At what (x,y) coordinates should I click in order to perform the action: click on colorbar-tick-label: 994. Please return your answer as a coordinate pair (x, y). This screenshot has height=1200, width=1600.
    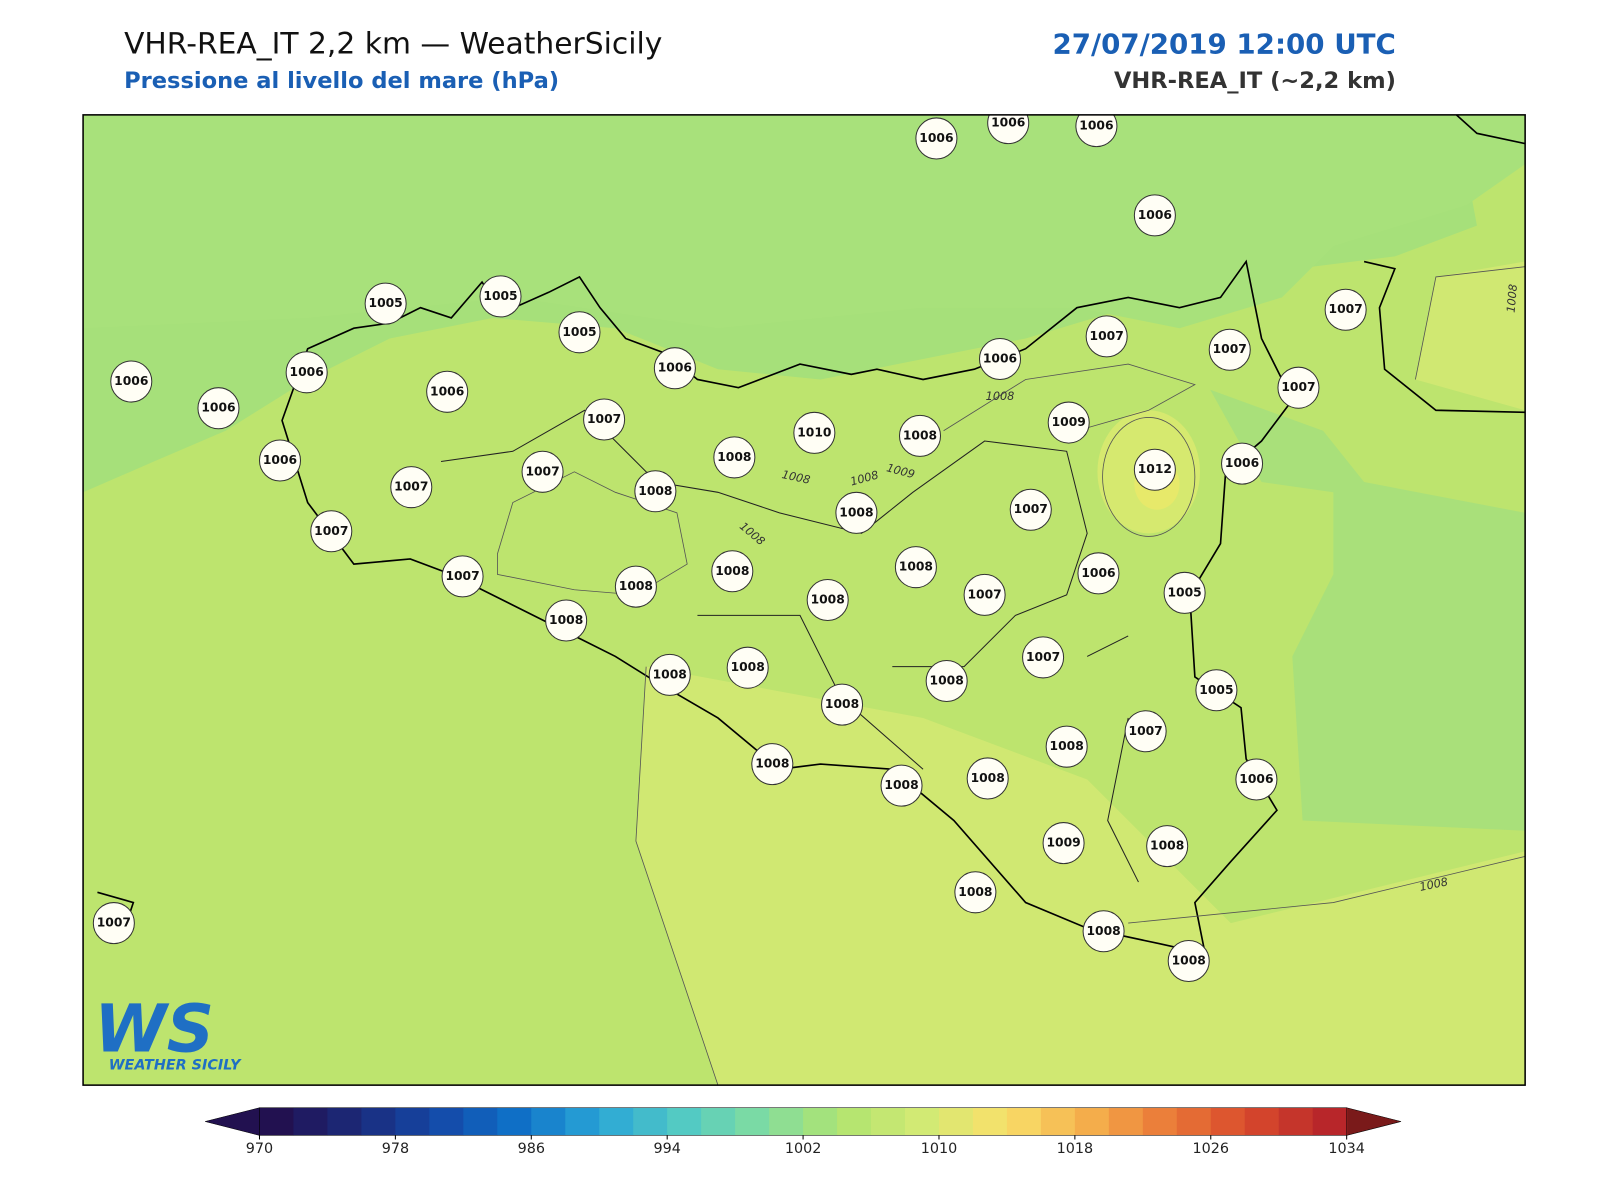
    Looking at the image, I should click on (666, 1149).